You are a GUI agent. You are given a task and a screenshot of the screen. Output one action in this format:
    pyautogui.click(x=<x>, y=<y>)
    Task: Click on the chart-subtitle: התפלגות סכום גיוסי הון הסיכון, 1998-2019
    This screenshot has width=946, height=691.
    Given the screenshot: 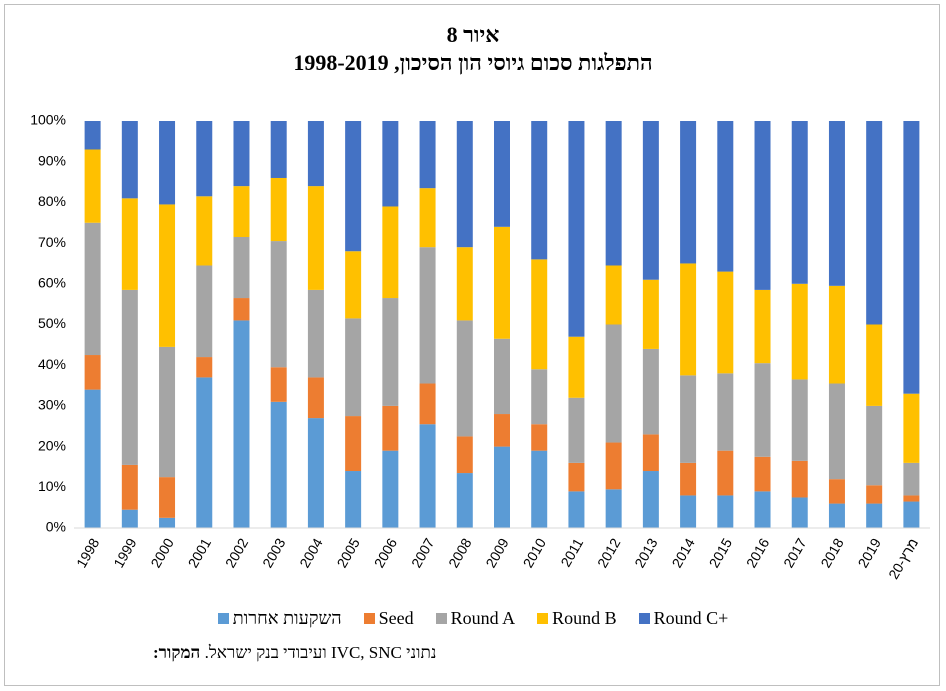 What is the action you would take?
    pyautogui.click(x=473, y=62)
    